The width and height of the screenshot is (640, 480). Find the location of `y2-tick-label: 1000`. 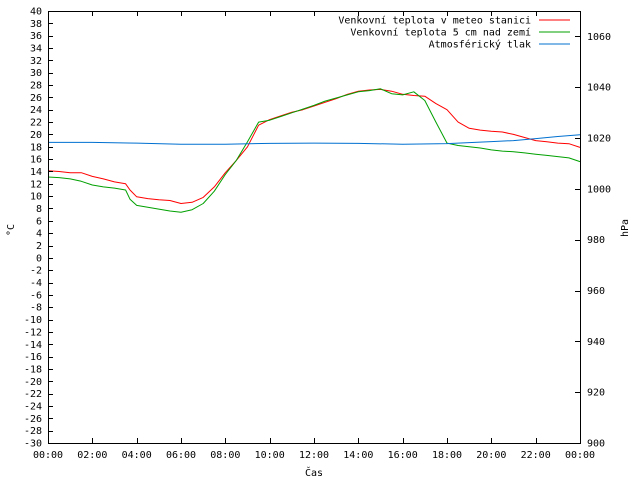

y2-tick-label: 1000 is located at coordinates (599, 189).